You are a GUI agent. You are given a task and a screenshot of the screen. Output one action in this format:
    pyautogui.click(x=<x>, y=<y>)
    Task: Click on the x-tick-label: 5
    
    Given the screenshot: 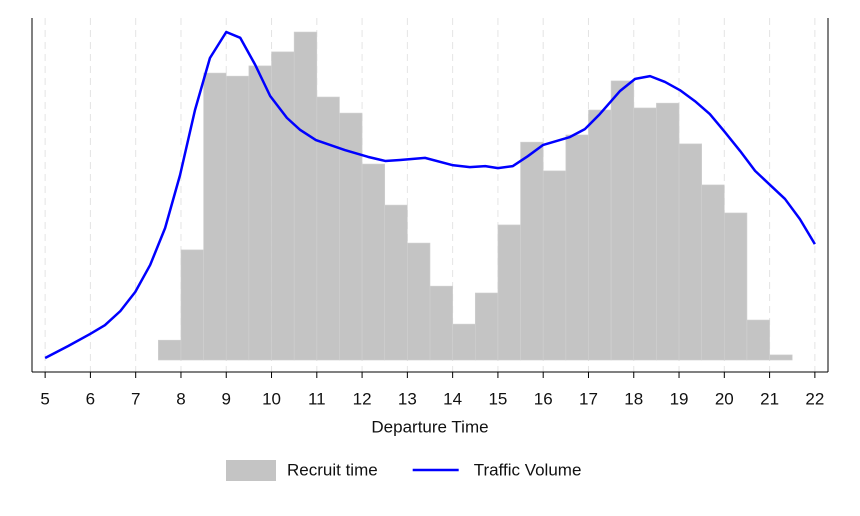 What is the action you would take?
    pyautogui.click(x=44, y=398)
    